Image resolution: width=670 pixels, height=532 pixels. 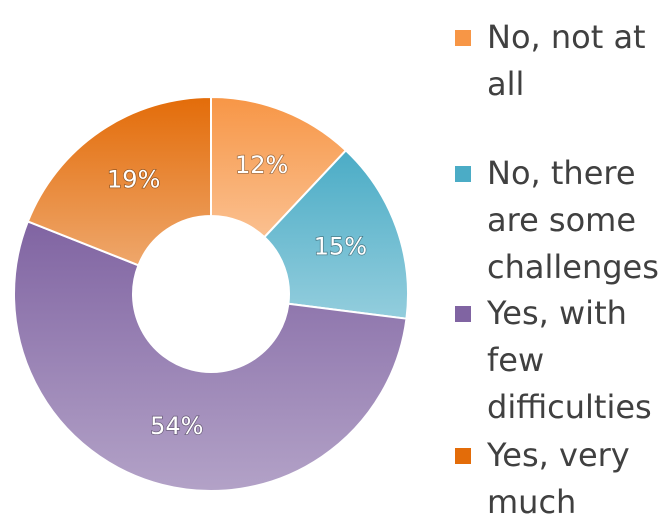 What do you see at coordinates (176, 426) in the screenshot?
I see `slice-label: 54%` at bounding box center [176, 426].